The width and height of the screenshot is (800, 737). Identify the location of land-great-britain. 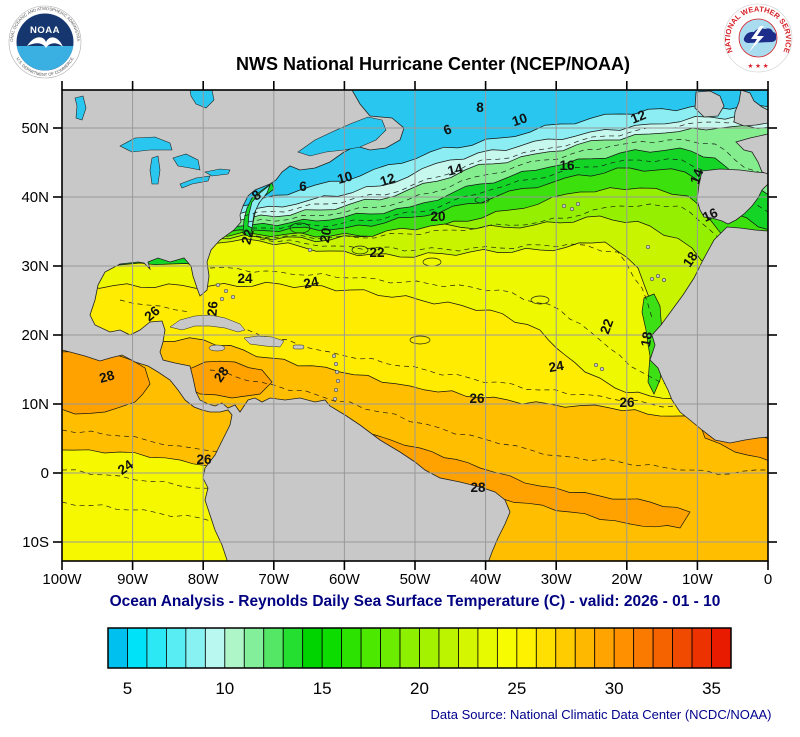
(750, 108).